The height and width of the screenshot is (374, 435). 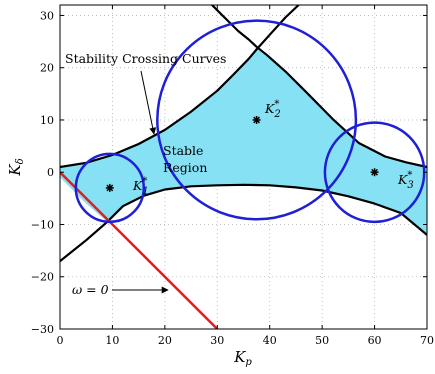 I want to click on omega-label: ω = 0, so click(x=90, y=289).